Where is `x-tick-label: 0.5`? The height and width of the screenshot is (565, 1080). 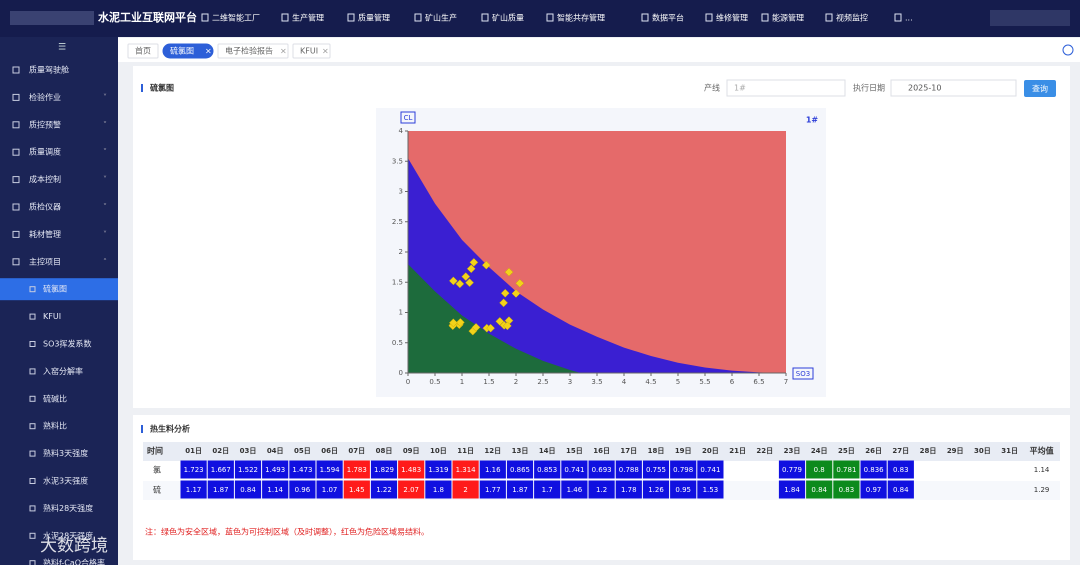
x-tick-label: 0.5 is located at coordinates (434, 382).